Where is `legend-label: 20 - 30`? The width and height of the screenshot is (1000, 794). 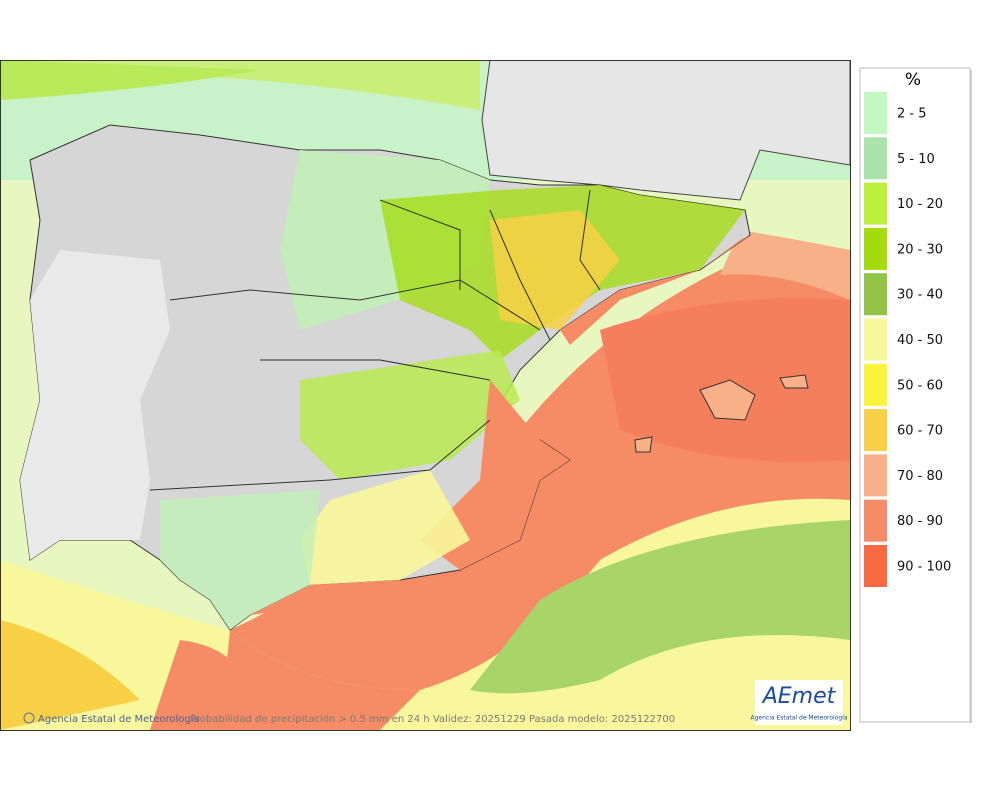
legend-label: 20 - 30 is located at coordinates (920, 249).